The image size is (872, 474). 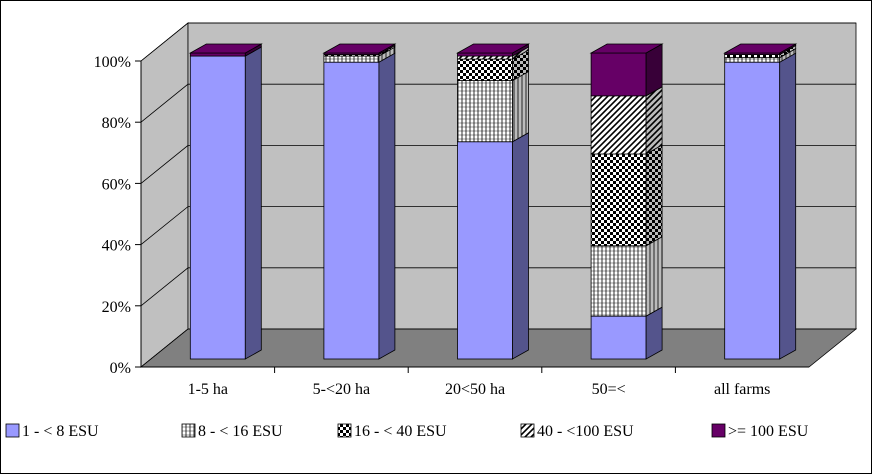 What do you see at coordinates (498, 42) in the screenshot?
I see `gridline` at bounding box center [498, 42].